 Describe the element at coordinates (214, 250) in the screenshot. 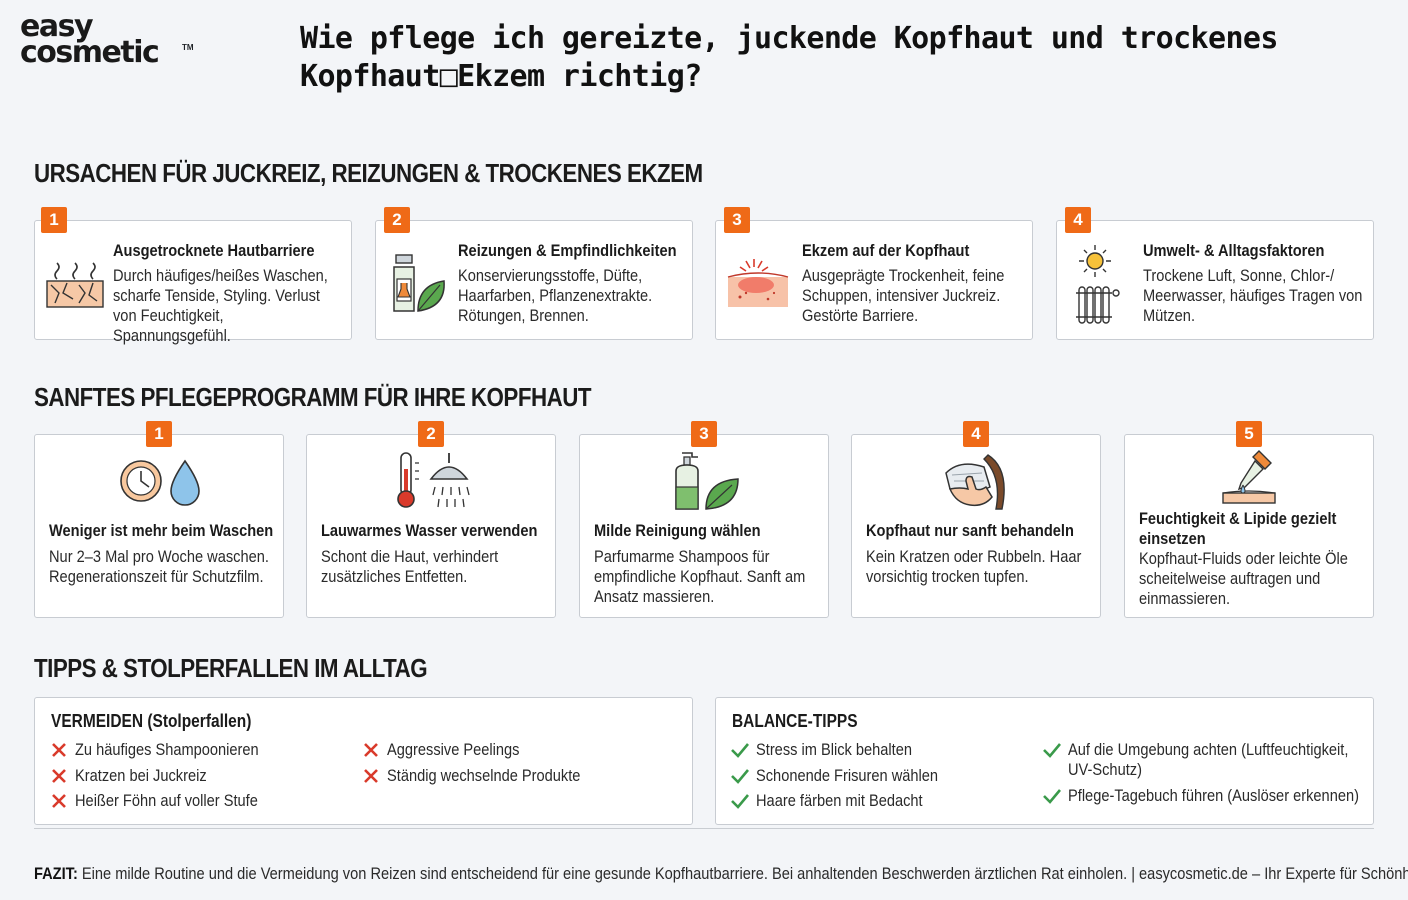

I see `card-title: Ausgetrocknete Hautbarriere` at that location.